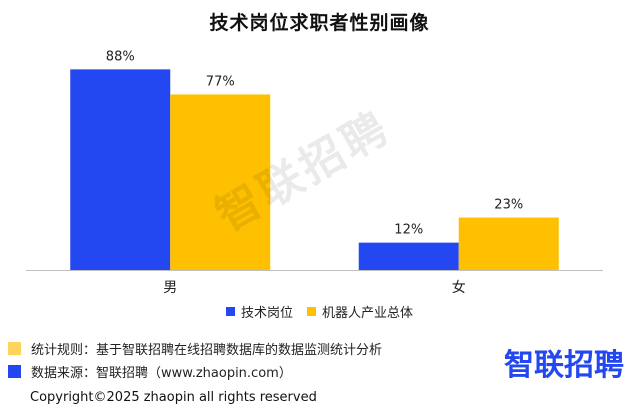 This screenshot has width=639, height=414. Describe the element at coordinates (319, 23) in the screenshot. I see `chart-title: 技术岗位求职者性别画像` at that location.